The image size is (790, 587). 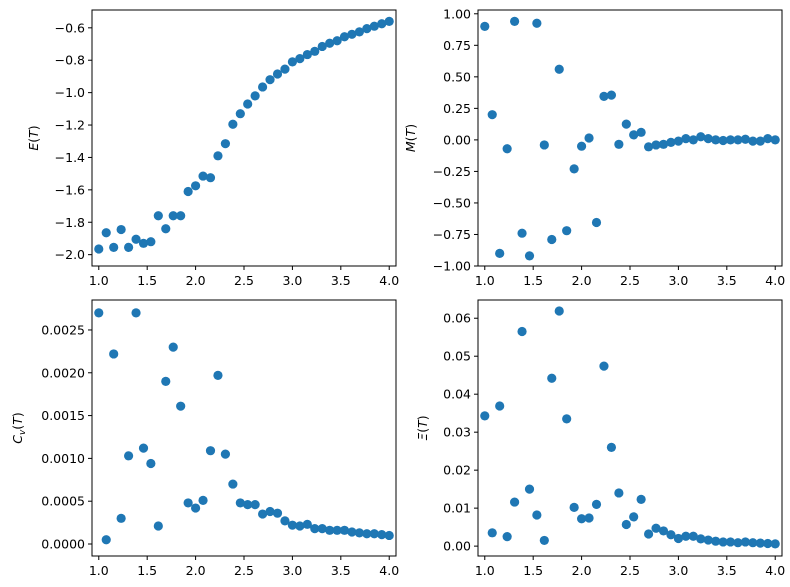 What do you see at coordinates (457, 356) in the screenshot?
I see `y-tick-label: 0.05` at bounding box center [457, 356].